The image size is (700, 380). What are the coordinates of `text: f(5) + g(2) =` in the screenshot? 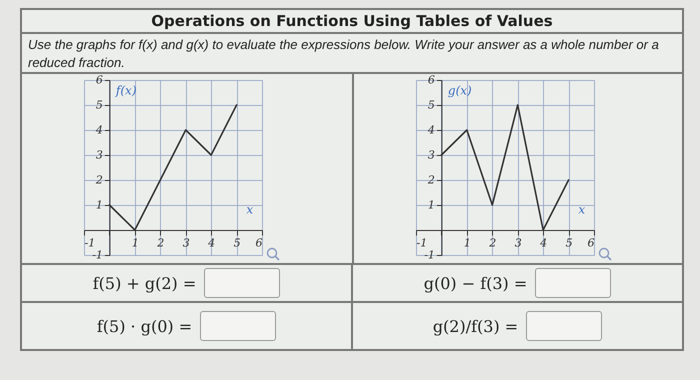 It's located at (144, 283).